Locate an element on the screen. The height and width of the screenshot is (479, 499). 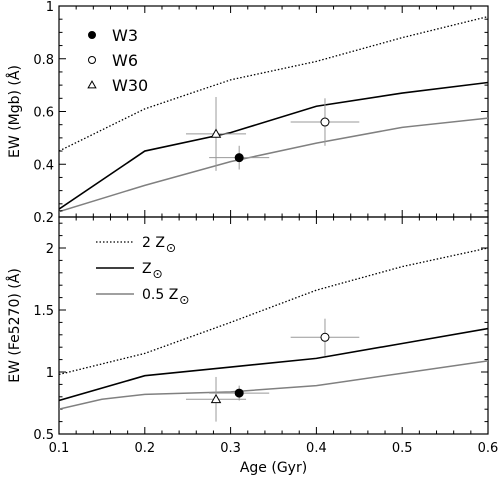
y-tick-label: 0.4 is located at coordinates (43, 165).